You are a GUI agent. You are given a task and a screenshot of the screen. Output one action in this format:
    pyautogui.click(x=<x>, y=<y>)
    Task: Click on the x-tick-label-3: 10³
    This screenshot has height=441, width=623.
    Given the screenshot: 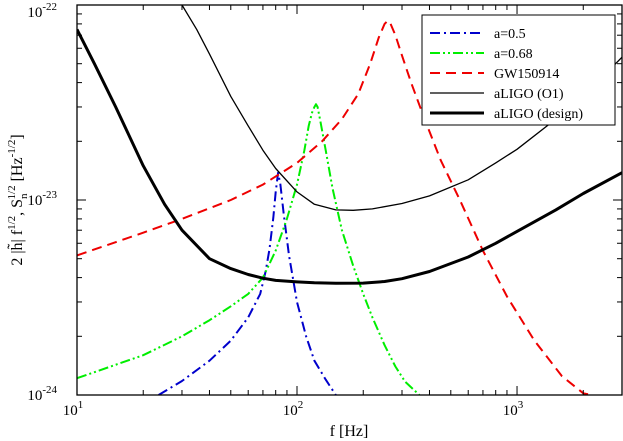 What is the action you would take?
    pyautogui.click(x=513, y=409)
    